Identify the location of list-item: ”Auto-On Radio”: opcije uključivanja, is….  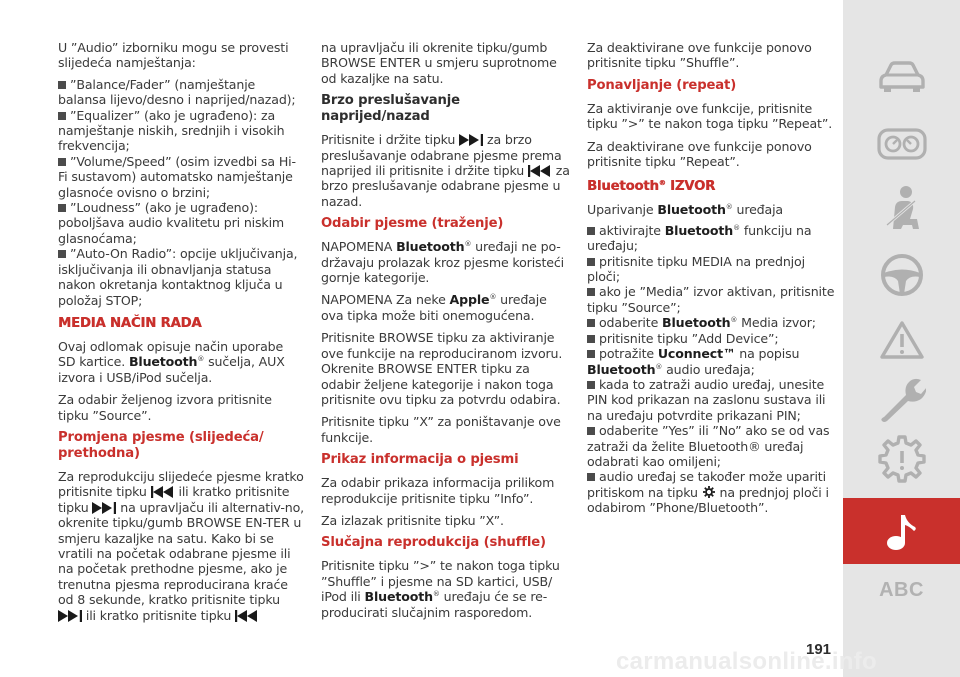
(178, 277).